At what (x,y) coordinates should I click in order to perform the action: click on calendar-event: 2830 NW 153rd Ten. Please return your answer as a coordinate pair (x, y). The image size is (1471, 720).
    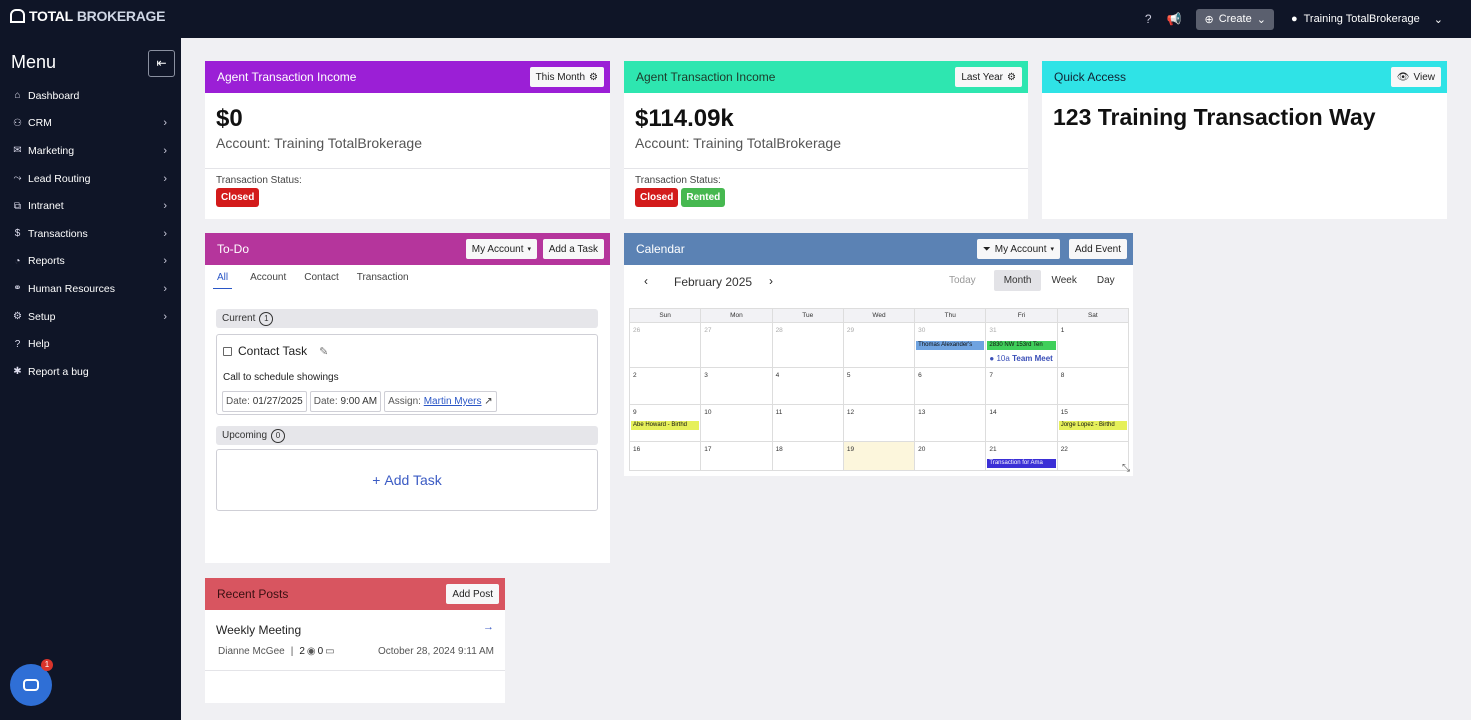
    Looking at the image, I should click on (1021, 345).